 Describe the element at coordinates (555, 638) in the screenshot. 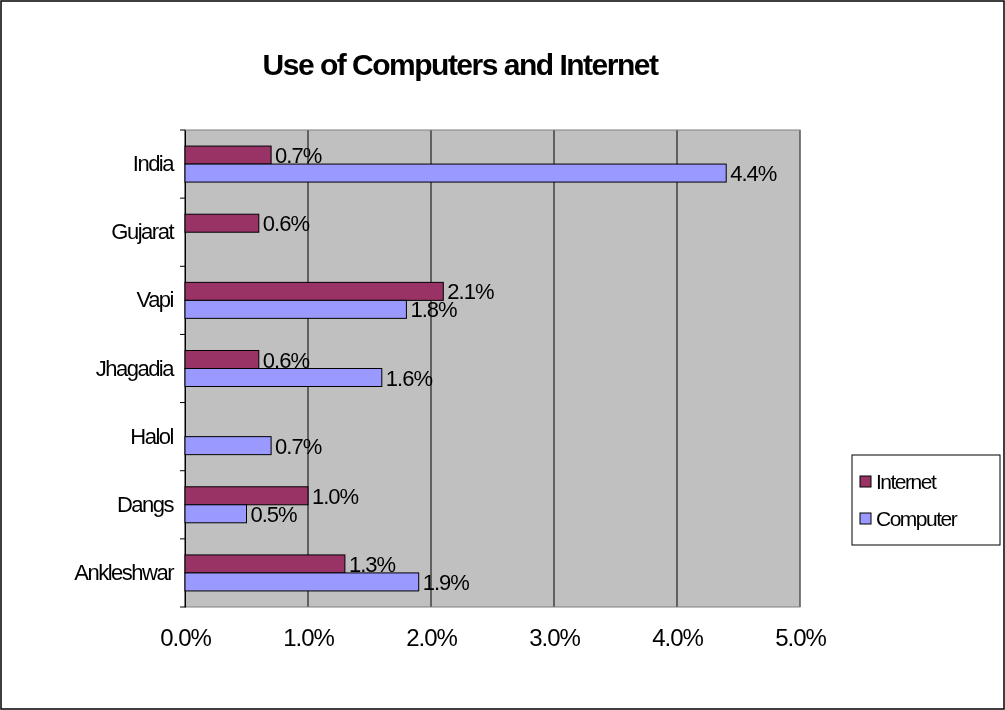

I see `x-tick-label: 3.0%` at that location.